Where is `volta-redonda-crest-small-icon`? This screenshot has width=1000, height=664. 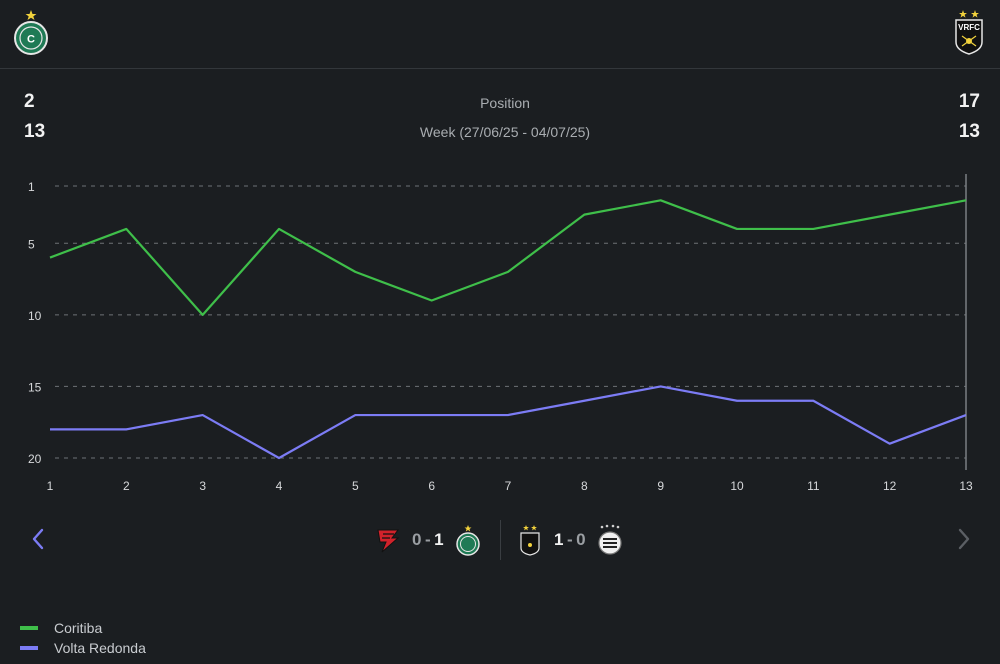
volta-redonda-crest-small-icon is located at coordinates (530, 540).